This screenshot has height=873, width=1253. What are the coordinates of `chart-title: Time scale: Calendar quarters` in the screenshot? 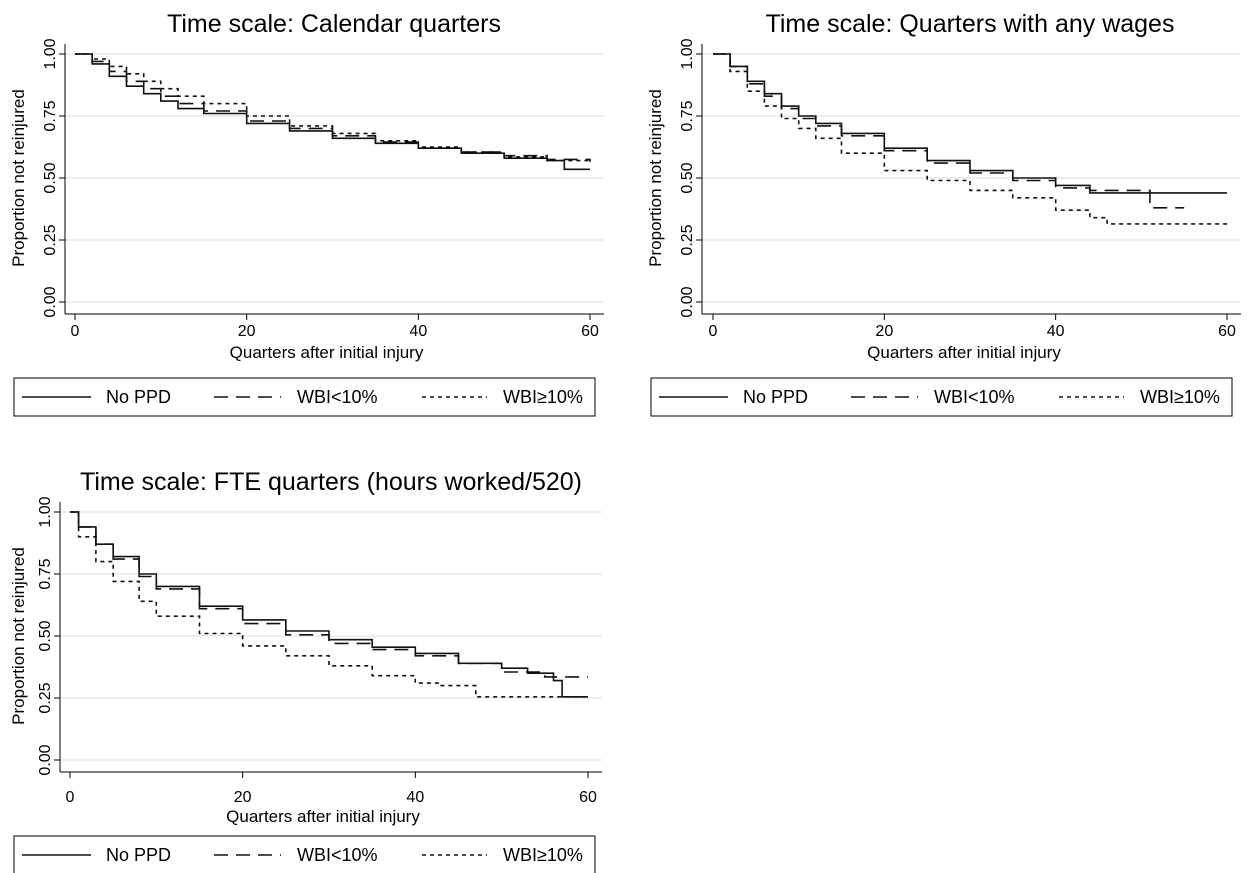 It's located at (334, 24).